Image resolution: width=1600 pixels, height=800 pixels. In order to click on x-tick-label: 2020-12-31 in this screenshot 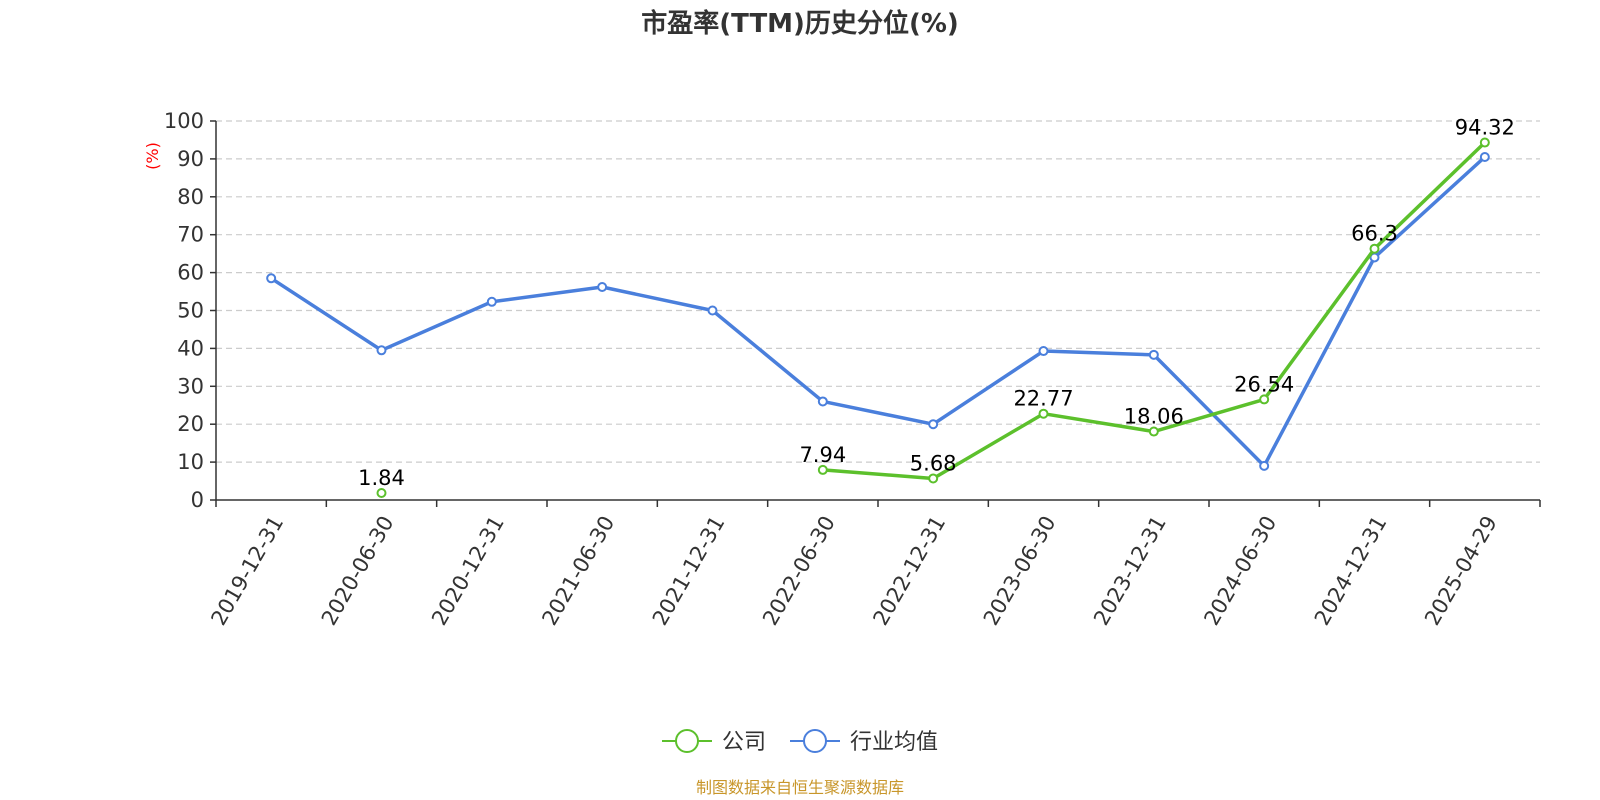, I will do `click(468, 571)`.